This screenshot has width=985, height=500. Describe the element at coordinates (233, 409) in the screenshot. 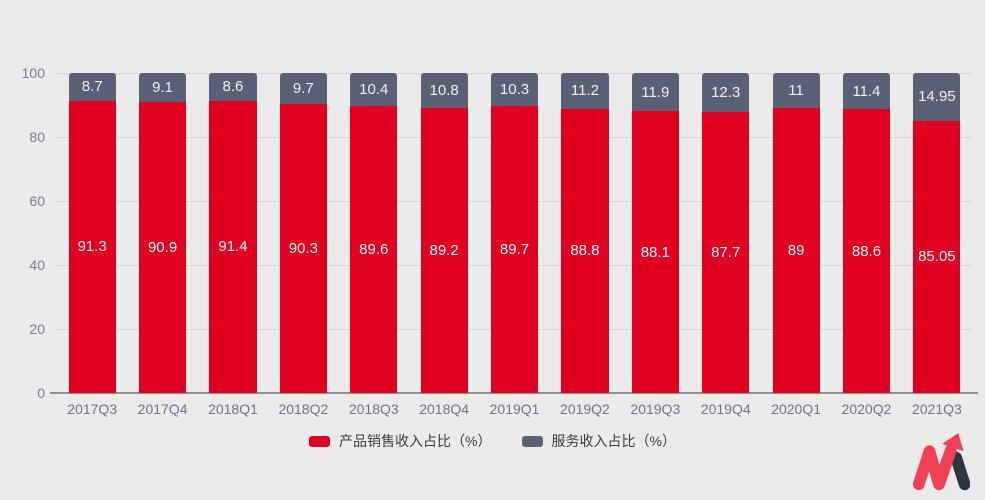

I see `x-axis-label: 2018Q1` at that location.